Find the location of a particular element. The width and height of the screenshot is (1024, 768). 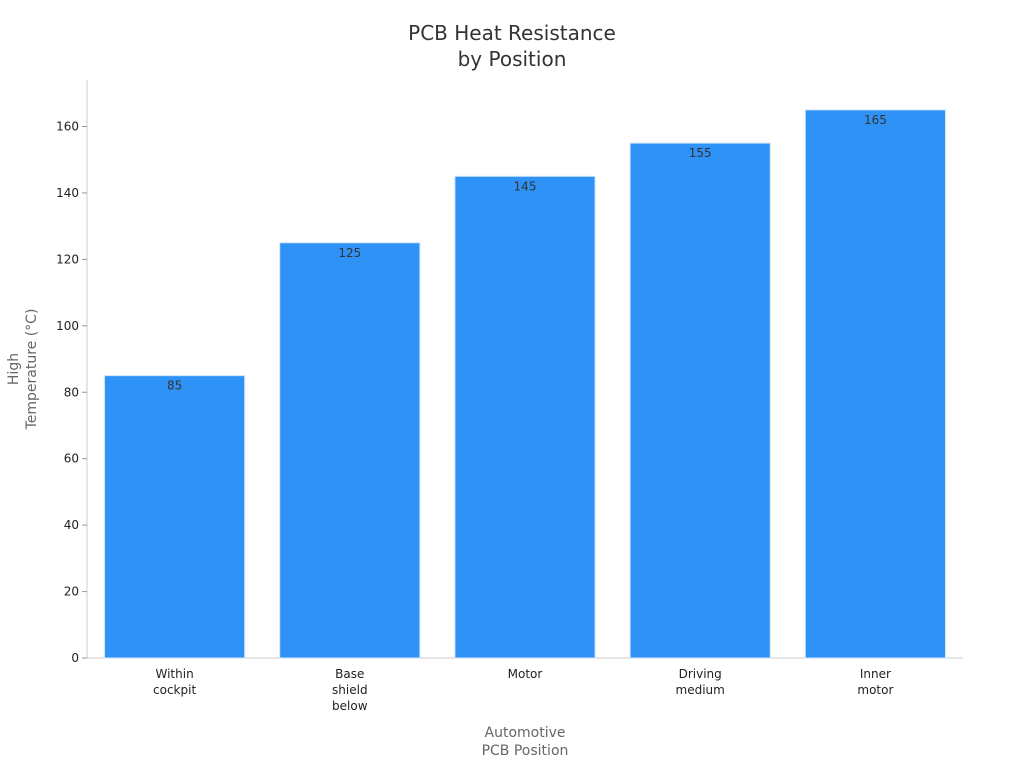

data-label: 165 is located at coordinates (875, 120).